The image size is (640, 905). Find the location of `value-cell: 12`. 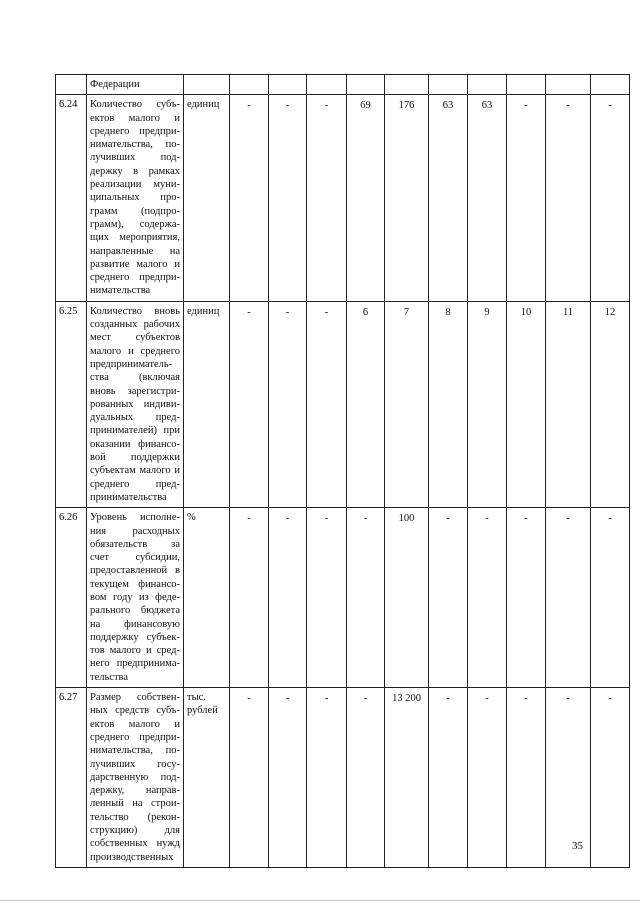

value-cell: 12 is located at coordinates (610, 404).